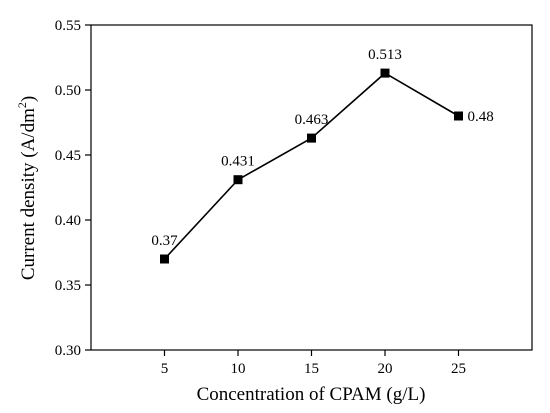 The width and height of the screenshot is (550, 413). What do you see at coordinates (68, 26) in the screenshot?
I see `y-tick-label: 0.55` at bounding box center [68, 26].